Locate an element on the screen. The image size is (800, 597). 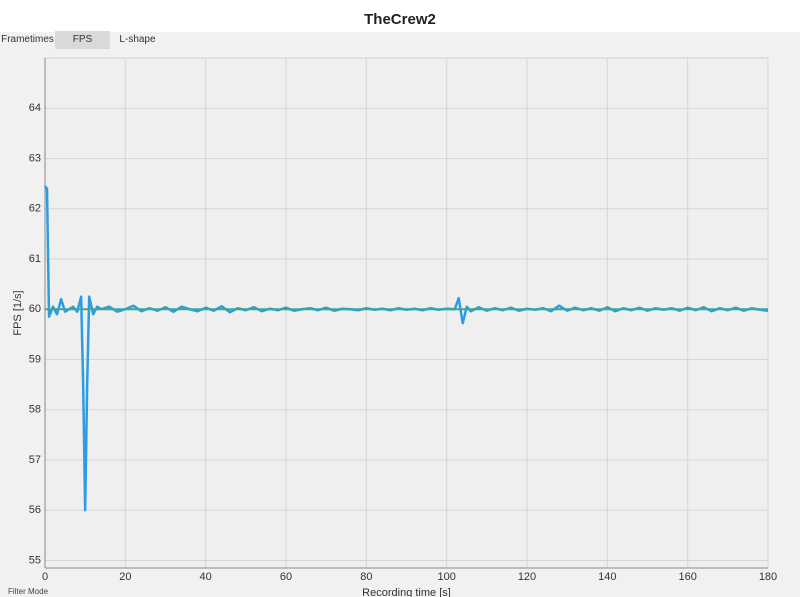
tab: FPS is located at coordinates (82, 40).